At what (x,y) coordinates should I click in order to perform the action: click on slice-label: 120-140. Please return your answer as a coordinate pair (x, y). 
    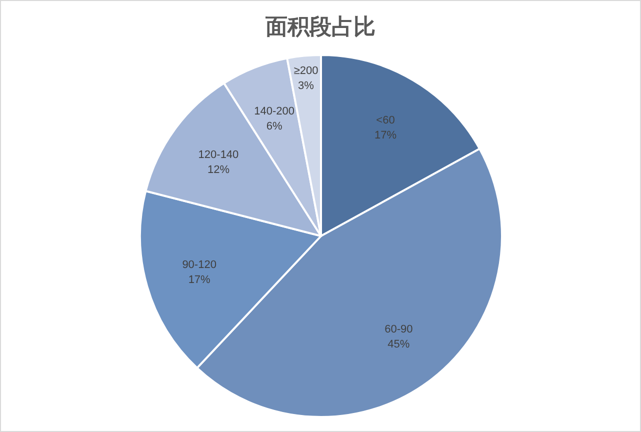
    Looking at the image, I should click on (218, 155).